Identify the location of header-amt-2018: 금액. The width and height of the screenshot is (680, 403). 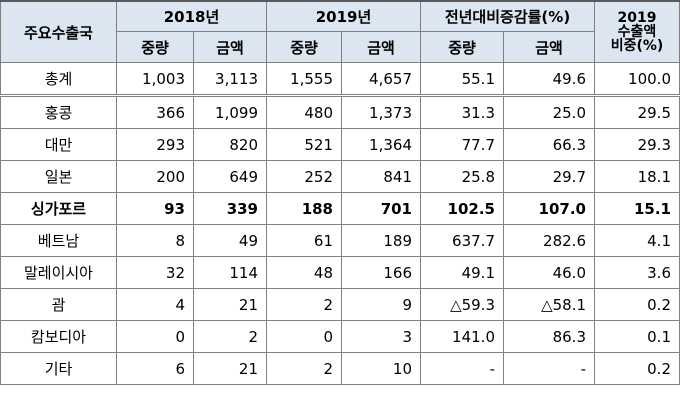
(230, 47).